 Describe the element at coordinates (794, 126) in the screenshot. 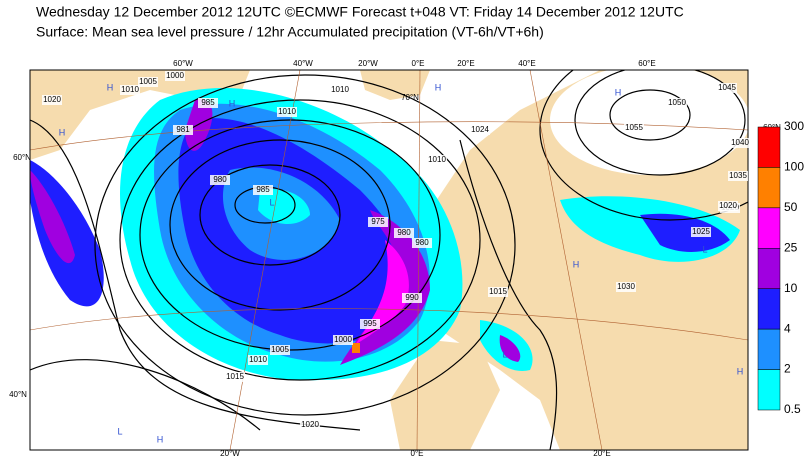

I see `colorbar-label: 300` at that location.